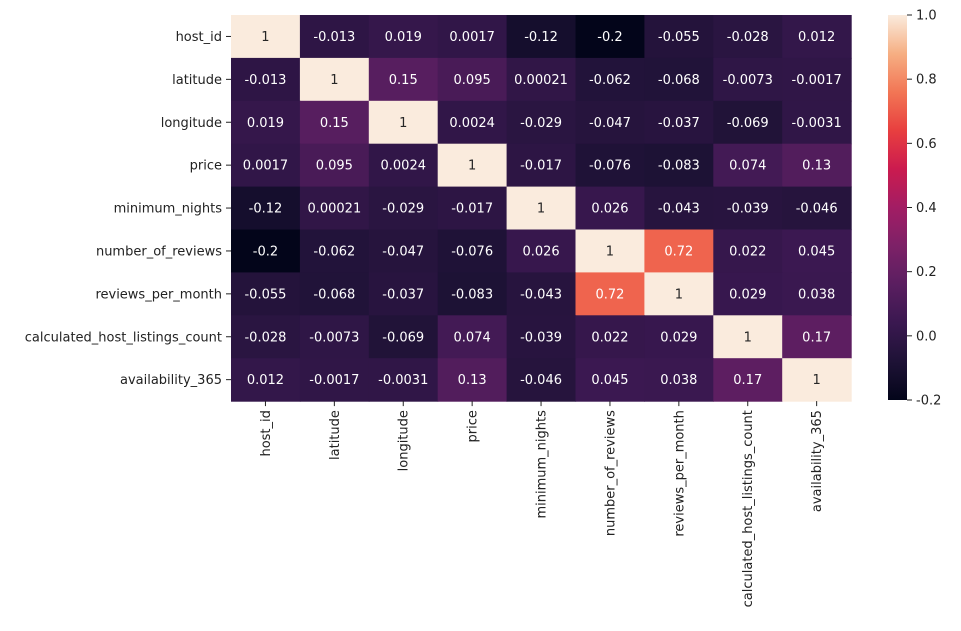 This screenshot has height=631, width=961. What do you see at coordinates (158, 294) in the screenshot?
I see `y-tick-label: reviews_per_month` at bounding box center [158, 294].